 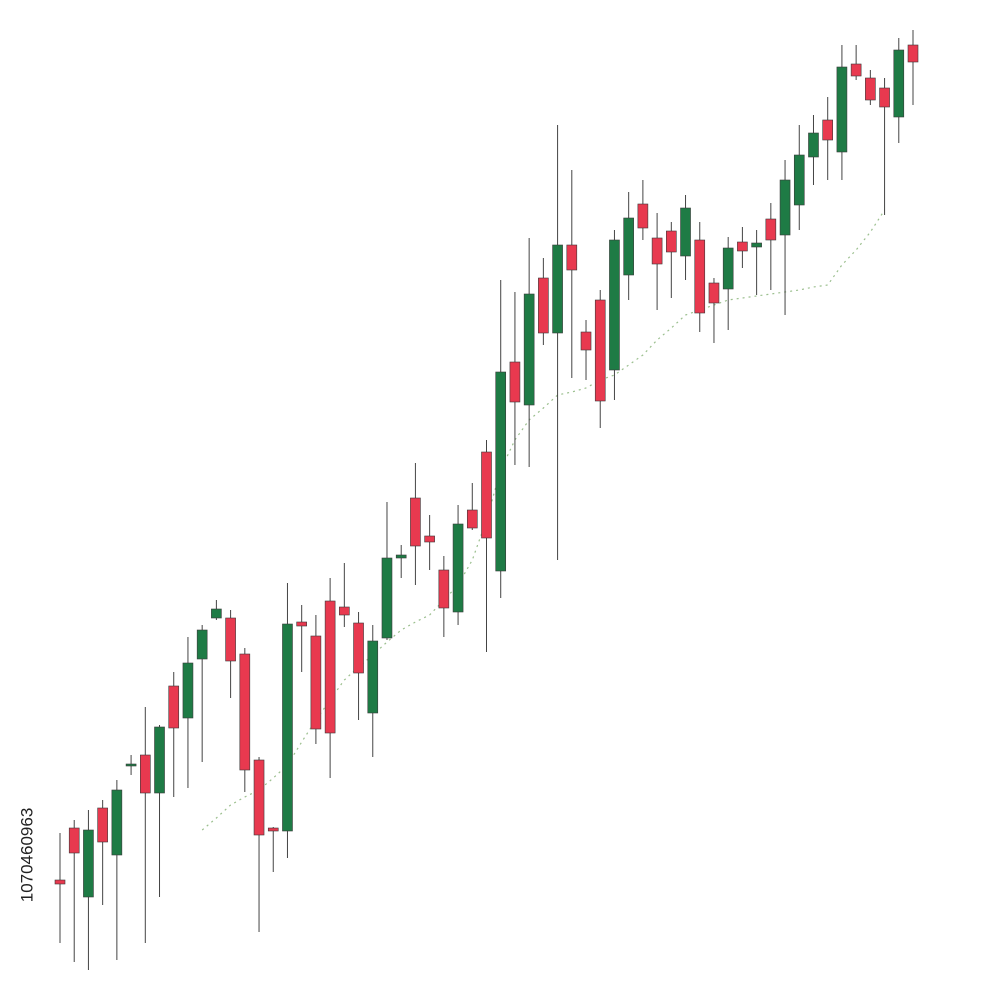 I want to click on image-id: 1070460963, so click(x=26, y=855).